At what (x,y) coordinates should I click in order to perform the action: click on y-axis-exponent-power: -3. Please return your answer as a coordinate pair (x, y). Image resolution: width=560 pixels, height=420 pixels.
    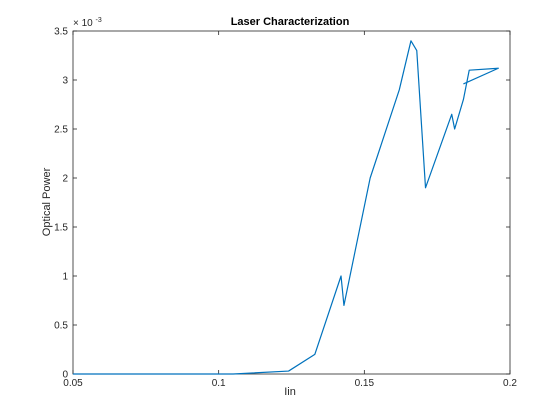
    Looking at the image, I should click on (99, 20).